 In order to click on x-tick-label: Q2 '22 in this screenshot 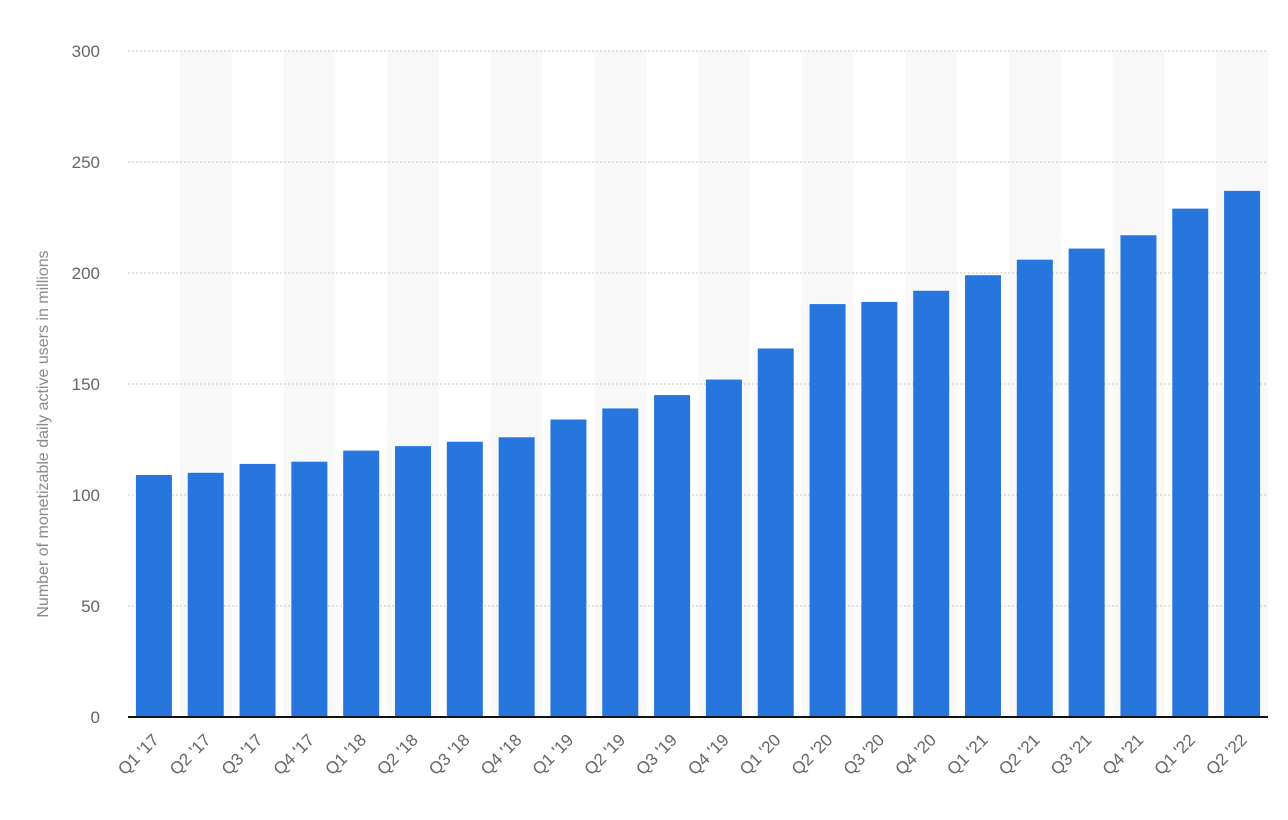, I will do `click(1226, 754)`.